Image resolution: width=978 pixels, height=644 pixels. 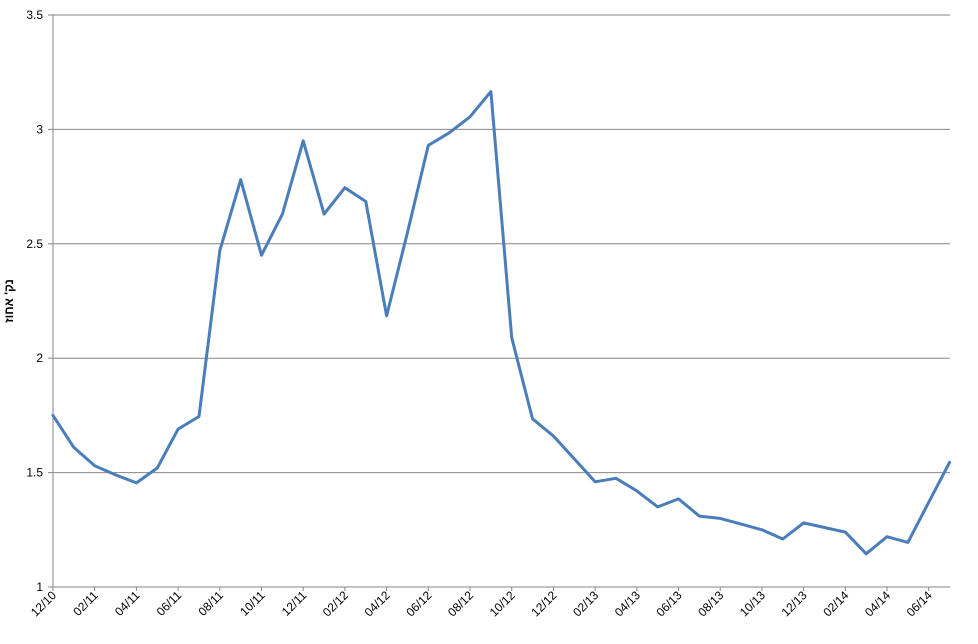 What do you see at coordinates (34, 244) in the screenshot?
I see `y-tick-label: 2.5` at bounding box center [34, 244].